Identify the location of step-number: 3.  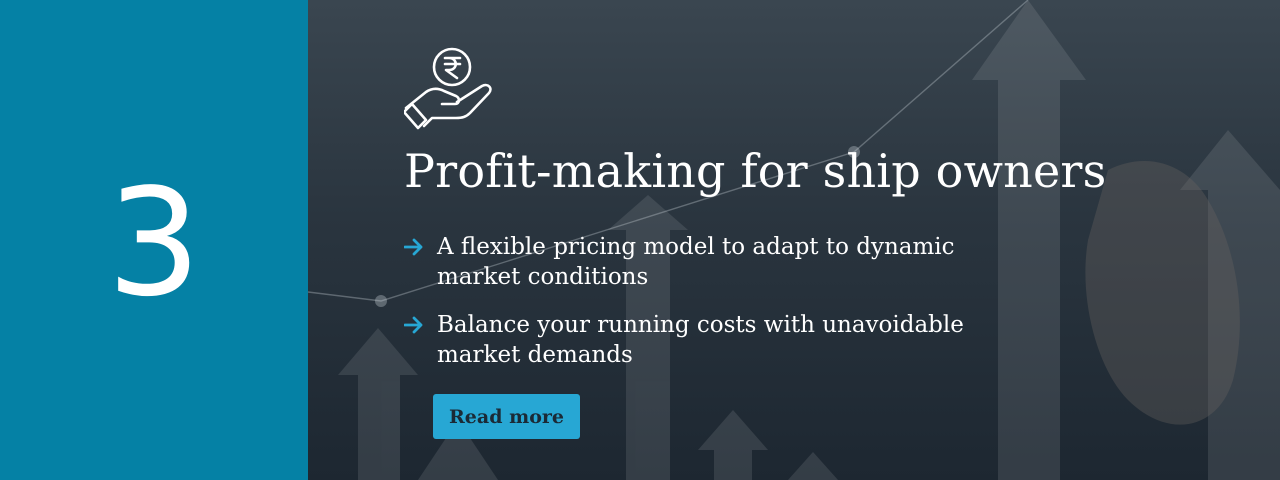
(154, 243).